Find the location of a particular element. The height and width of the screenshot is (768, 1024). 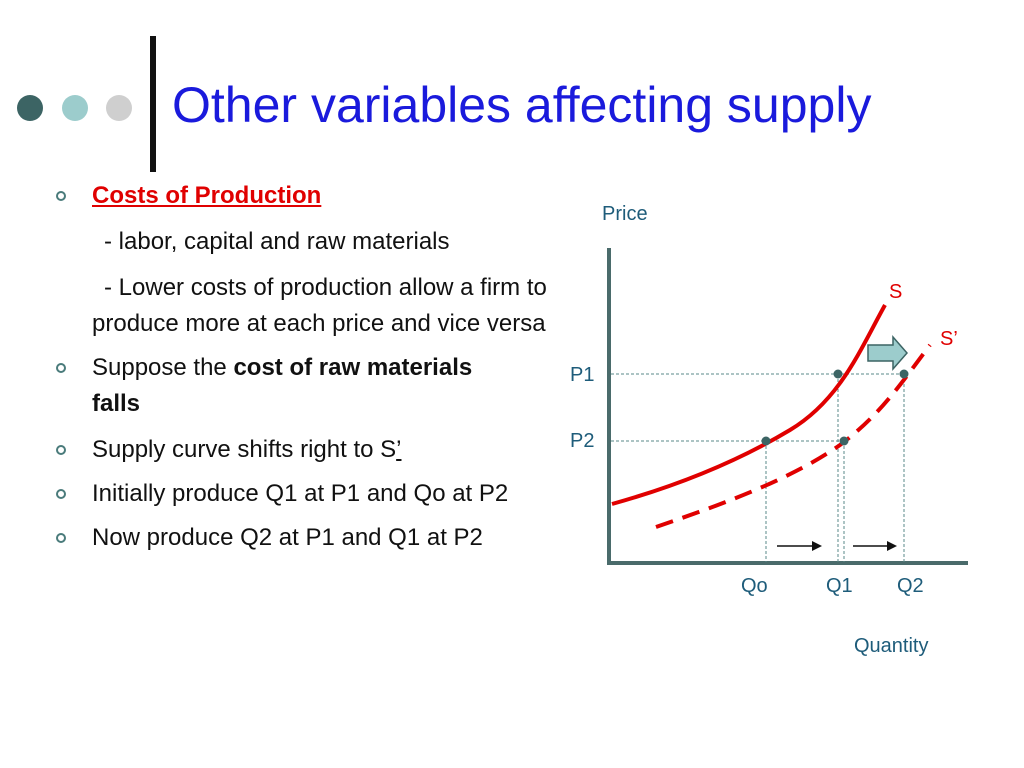

decor-dot-mid is located at coordinates (75, 108).